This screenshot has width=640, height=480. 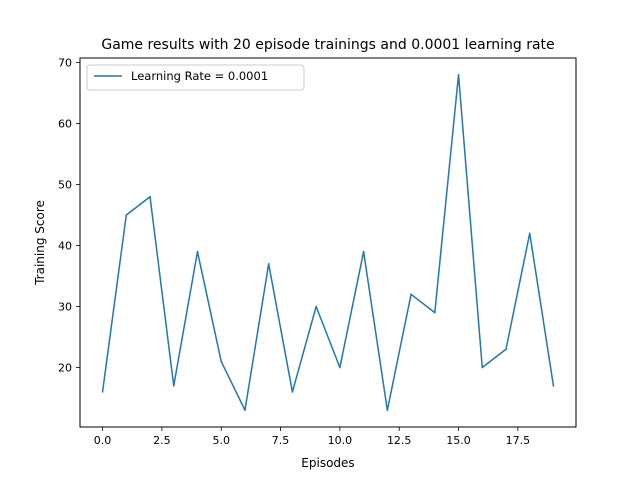 I want to click on y-tick-label: 20, so click(x=65, y=368).